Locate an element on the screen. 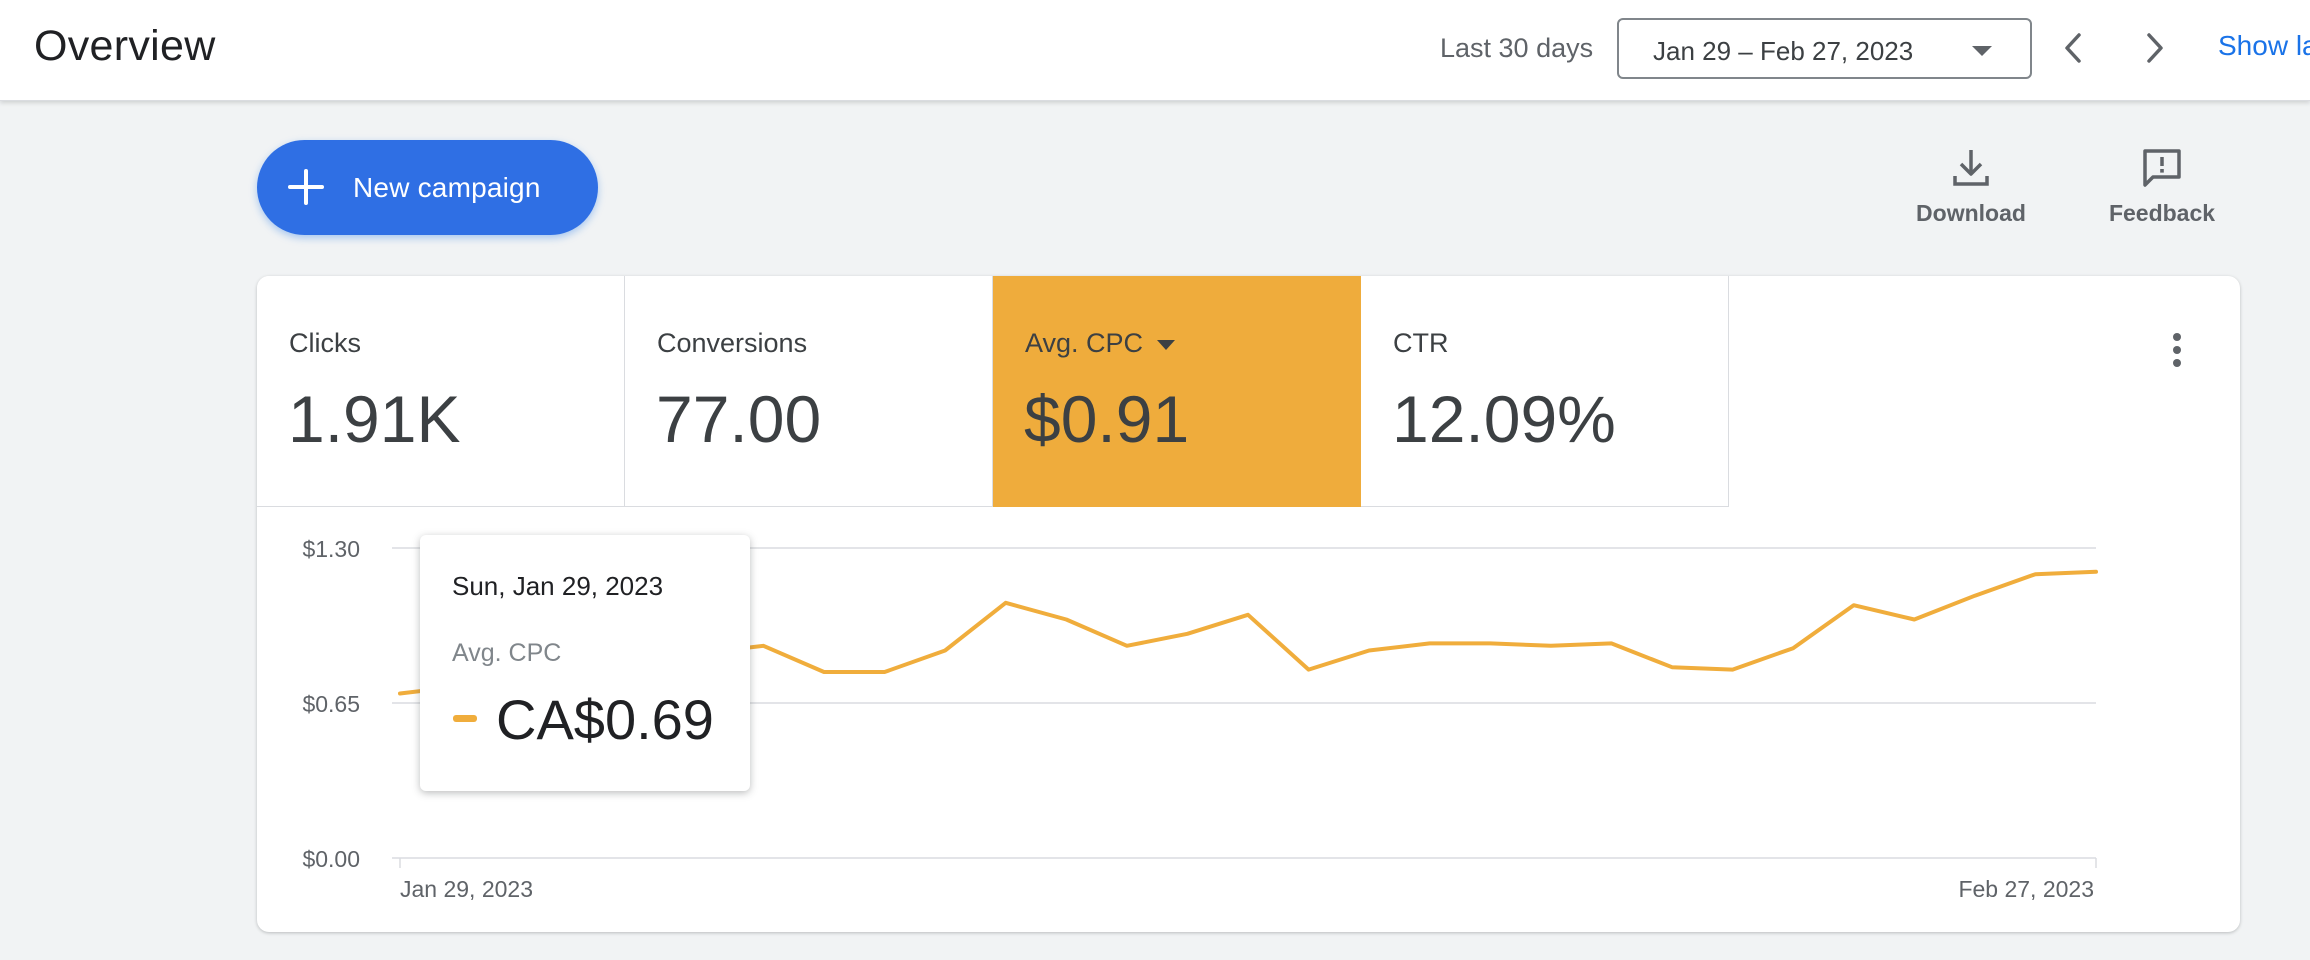 The height and width of the screenshot is (960, 2310). tooltip-value: CA$0.69 is located at coordinates (605, 719).